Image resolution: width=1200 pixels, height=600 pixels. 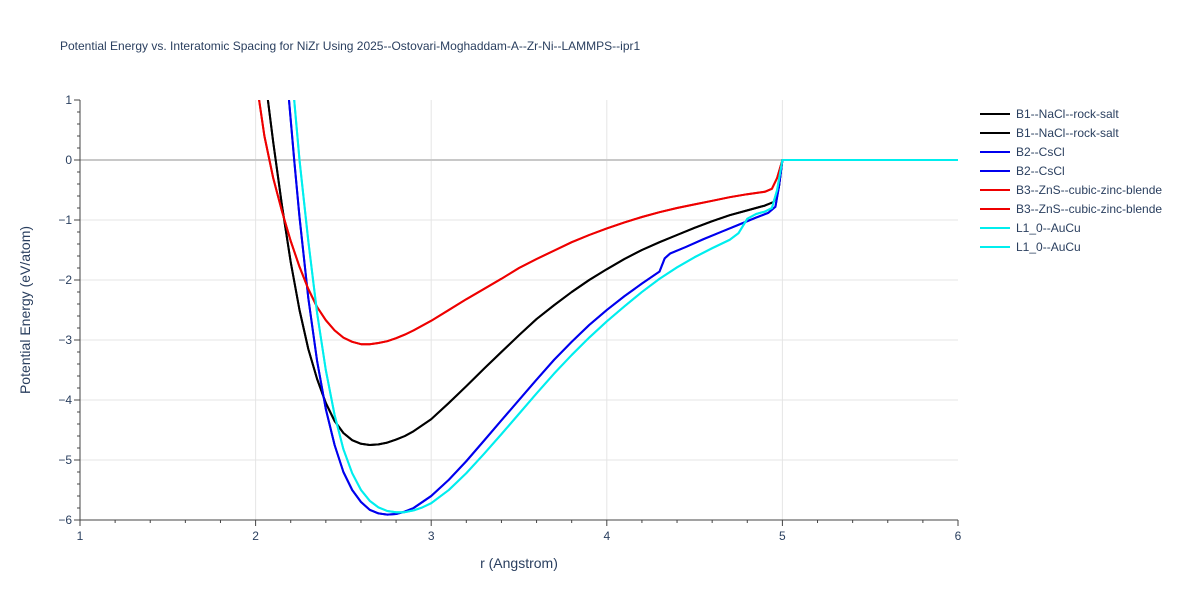 What do you see at coordinates (68, 100) in the screenshot?
I see `y-tick-label: 1` at bounding box center [68, 100].